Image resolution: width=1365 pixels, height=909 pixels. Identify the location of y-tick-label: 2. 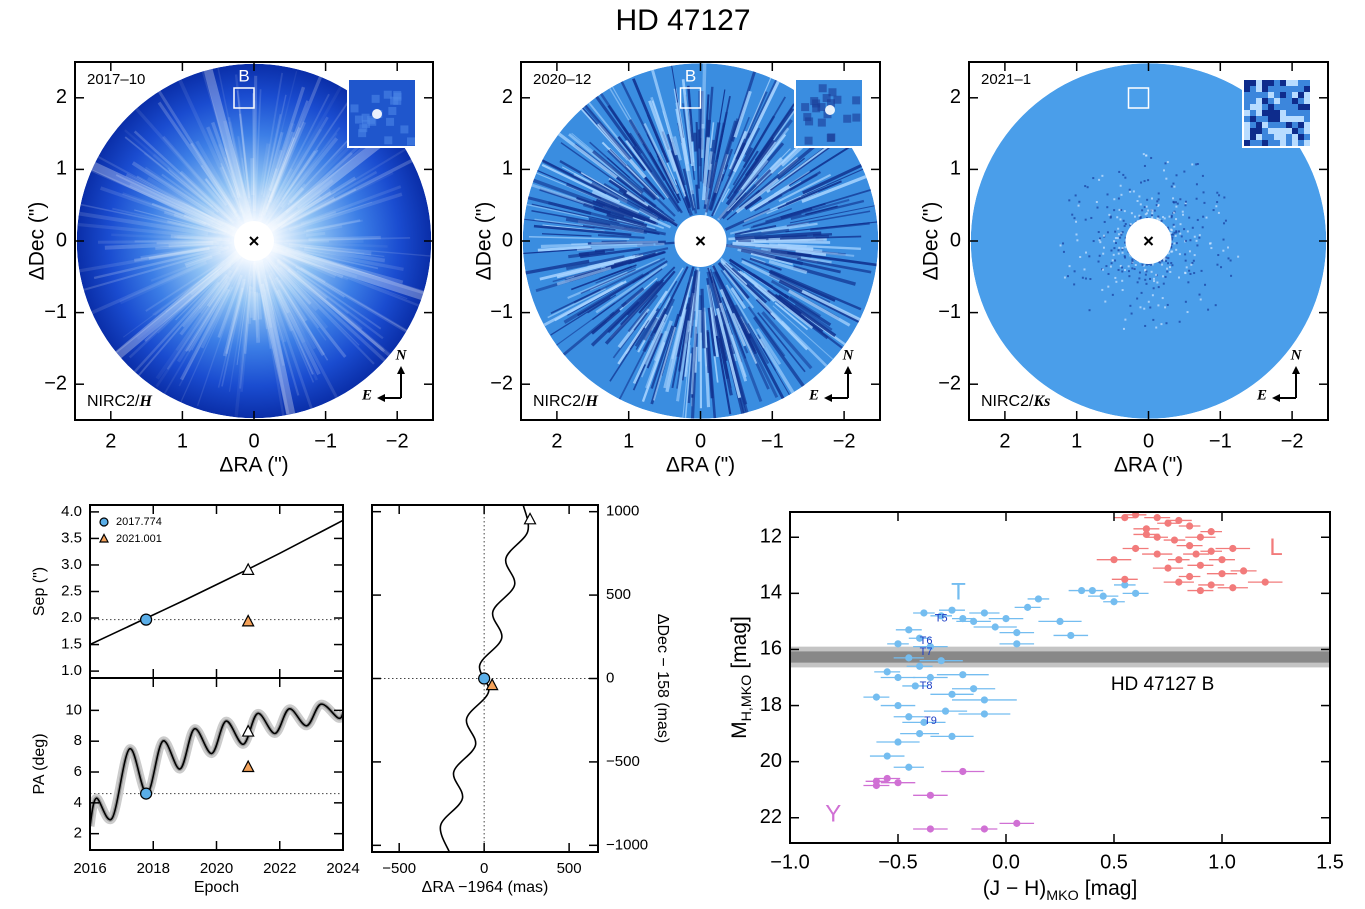
(61, 97).